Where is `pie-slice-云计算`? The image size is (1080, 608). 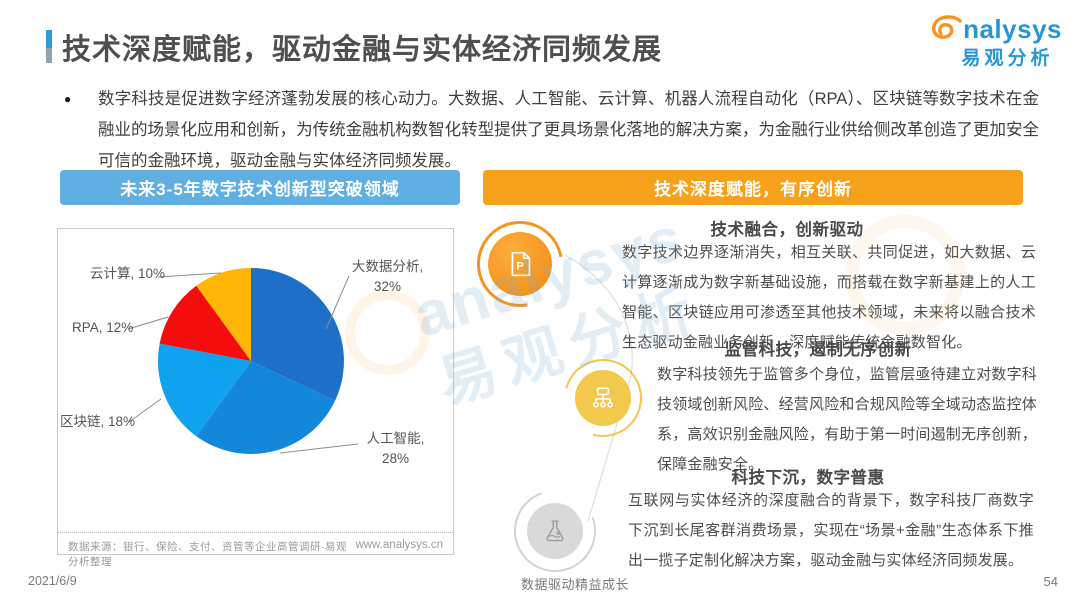
pie-slice-云计算 is located at coordinates (223, 314).